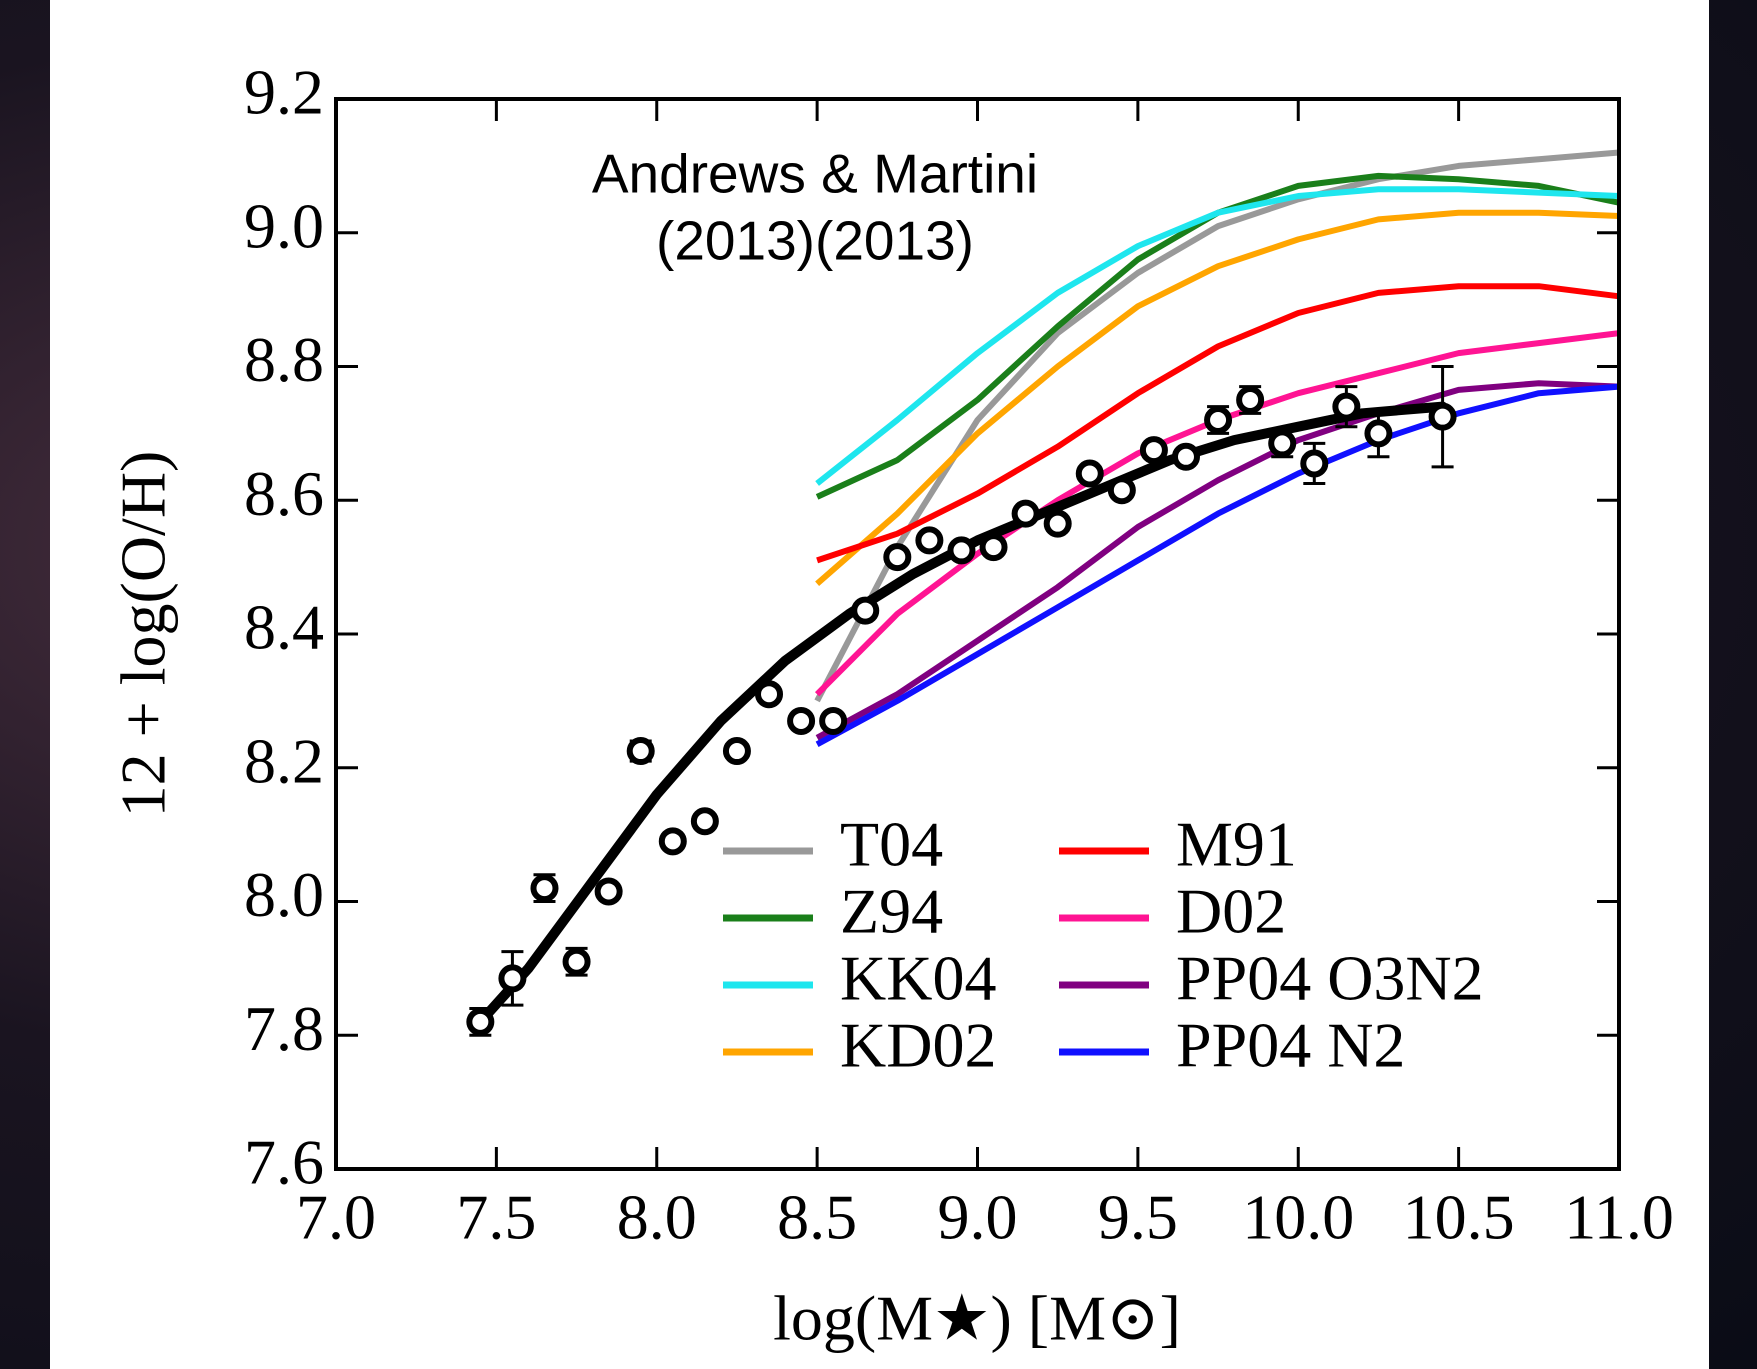 The image size is (1757, 1369). I want to click on legend-label: M91, so click(1236, 844).